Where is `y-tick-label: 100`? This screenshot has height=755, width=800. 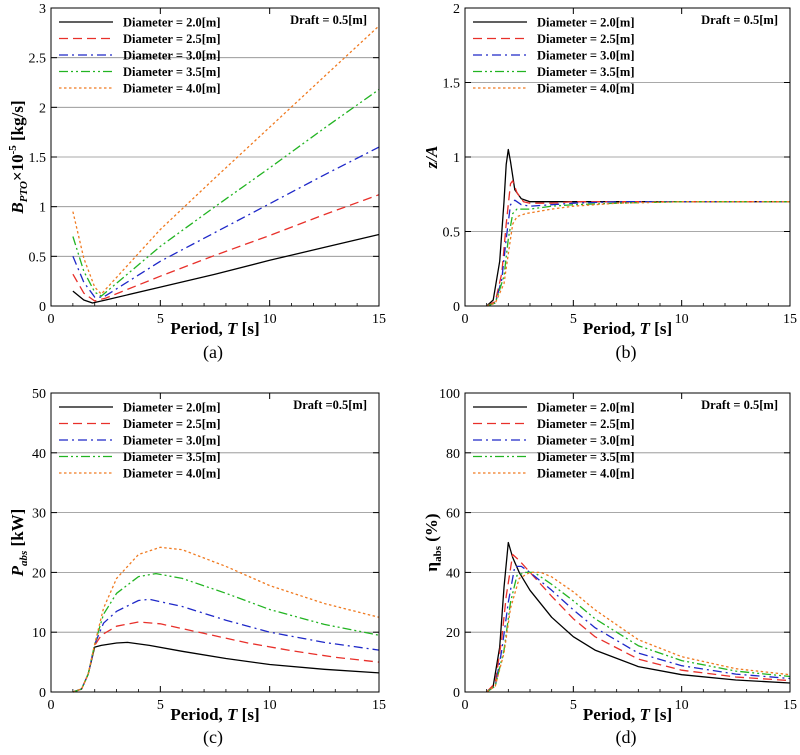
y-tick-label: 100 is located at coordinates (449, 394).